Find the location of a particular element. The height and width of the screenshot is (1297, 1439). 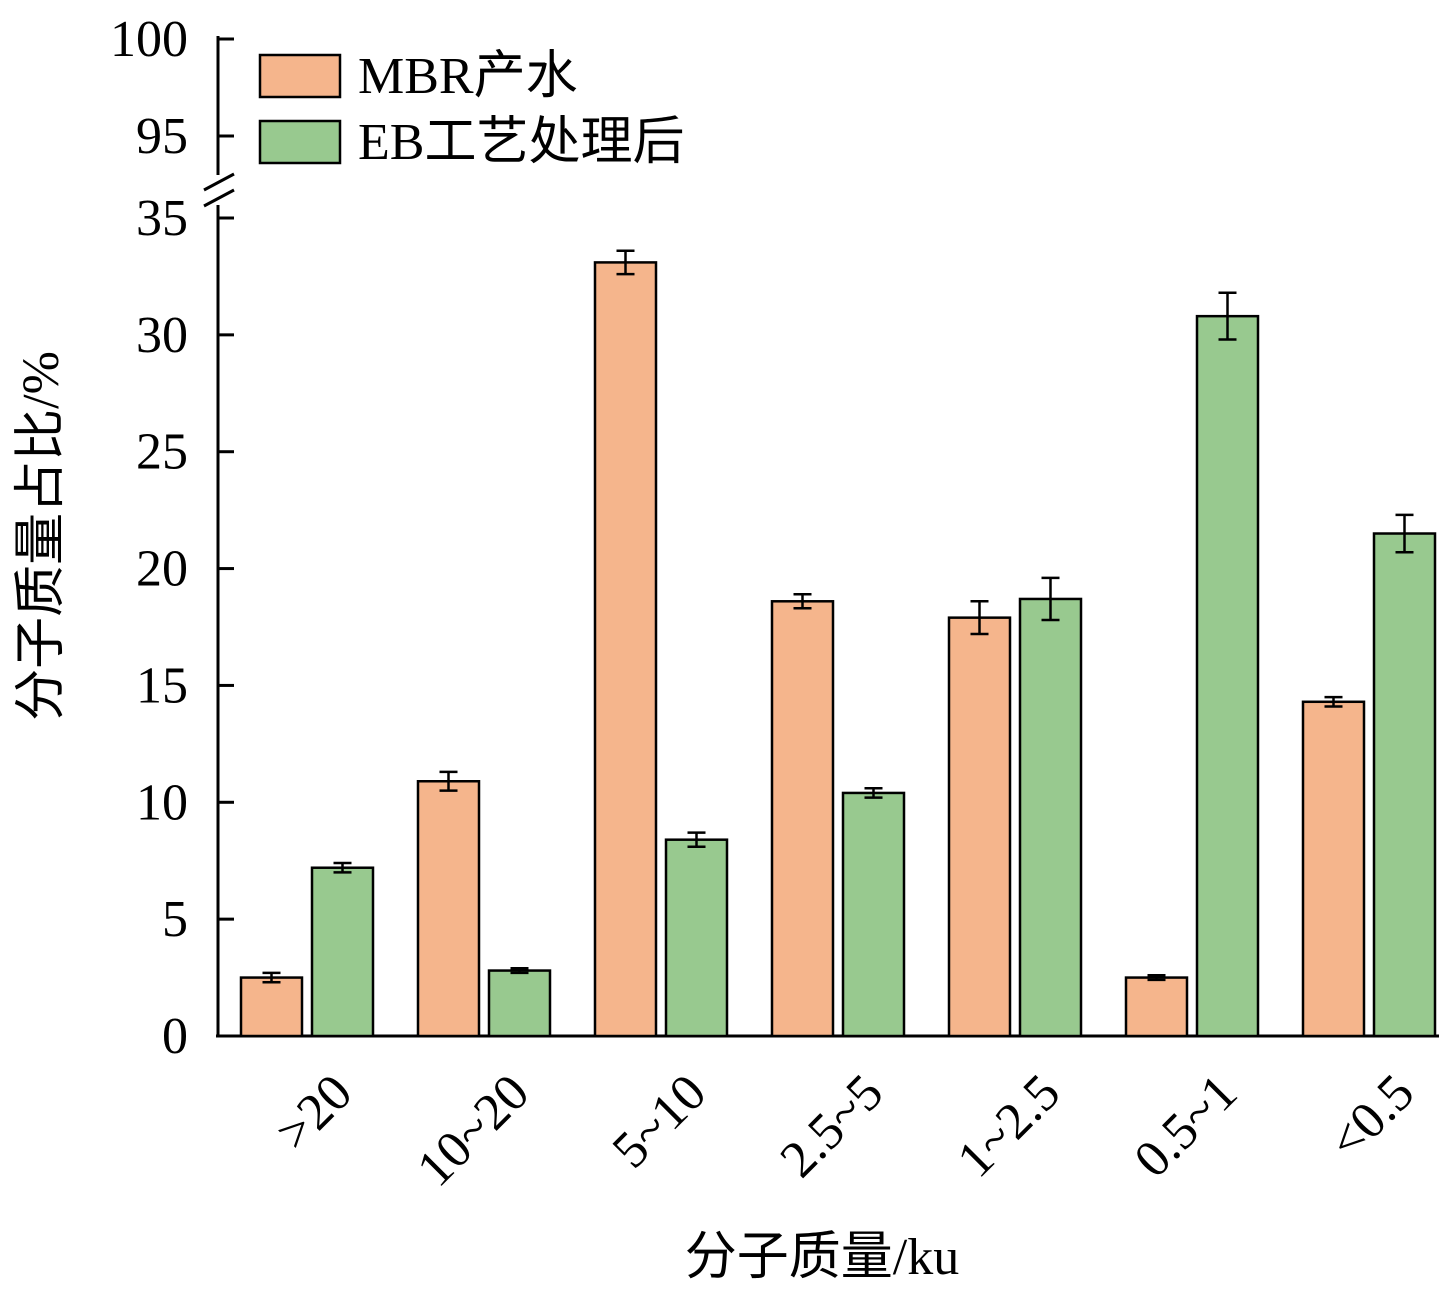

y-tick-label-upper: 95 is located at coordinates (162, 136).